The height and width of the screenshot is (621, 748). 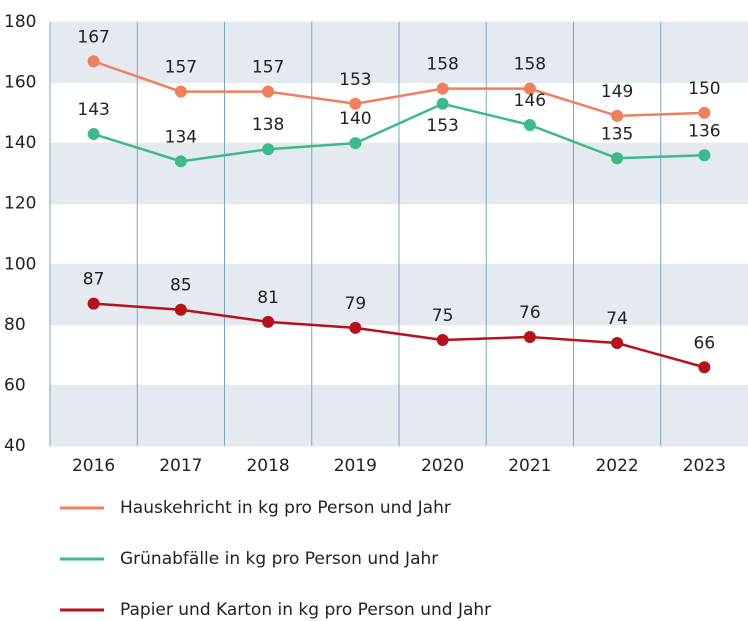 I want to click on data-label: 87, so click(x=94, y=280).